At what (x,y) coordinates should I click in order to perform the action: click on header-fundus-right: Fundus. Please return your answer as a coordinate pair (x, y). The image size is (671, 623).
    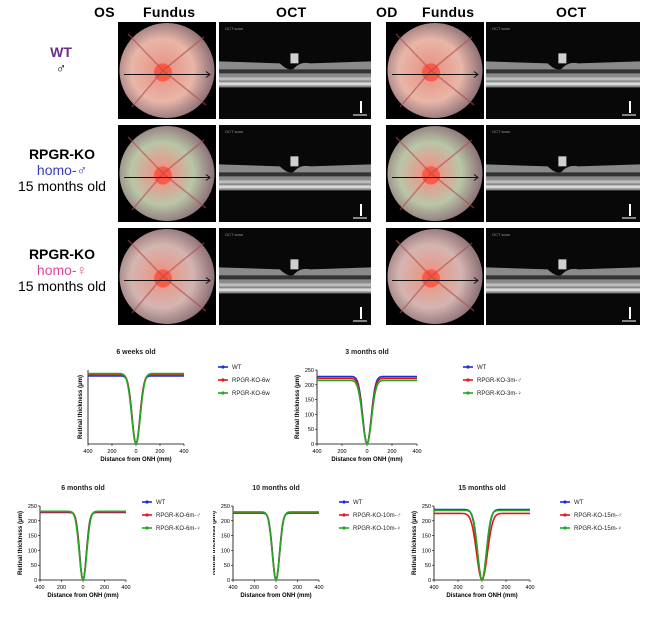
    Looking at the image, I should click on (448, 12).